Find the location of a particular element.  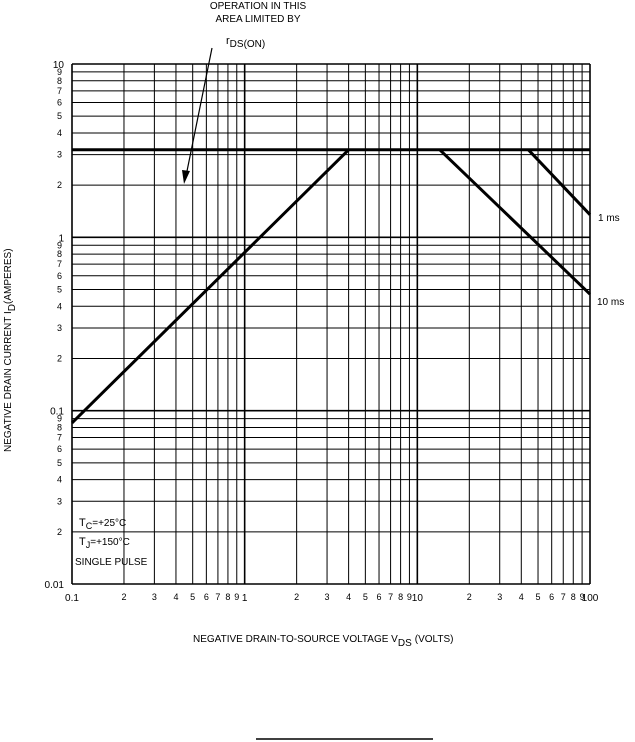

series-line-10-ms is located at coordinates (515, 222).